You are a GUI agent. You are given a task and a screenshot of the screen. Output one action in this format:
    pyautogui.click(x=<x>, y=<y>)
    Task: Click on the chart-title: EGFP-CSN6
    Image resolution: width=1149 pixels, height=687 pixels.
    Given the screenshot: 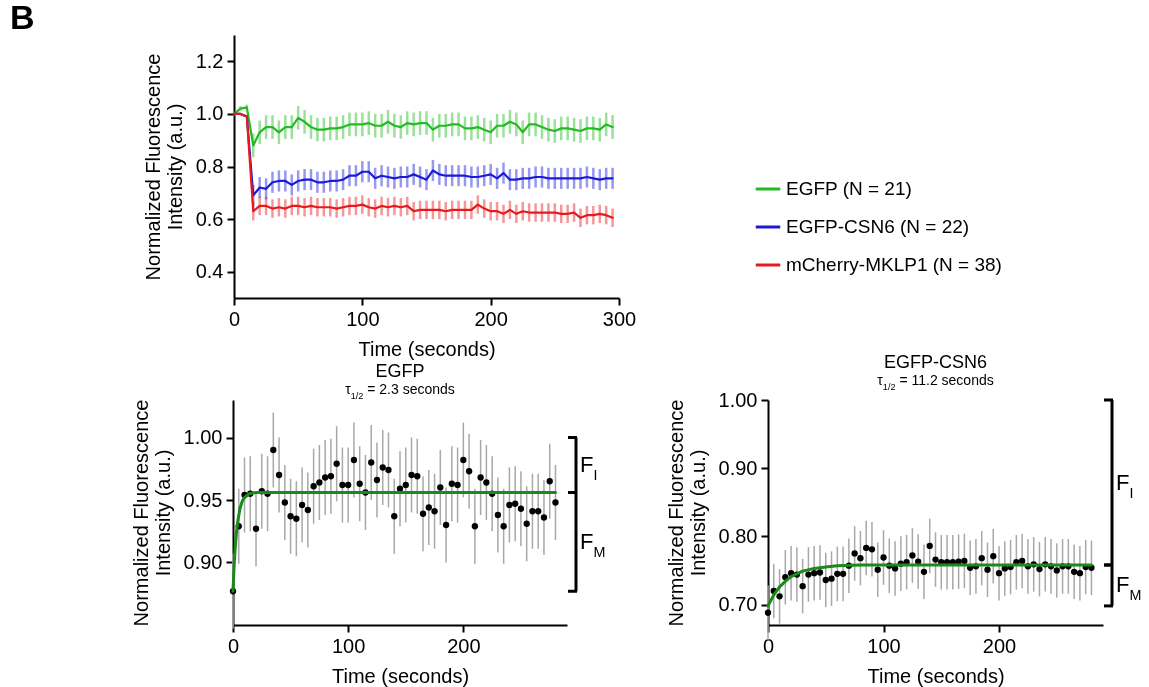 What is the action you would take?
    pyautogui.click(x=935, y=362)
    